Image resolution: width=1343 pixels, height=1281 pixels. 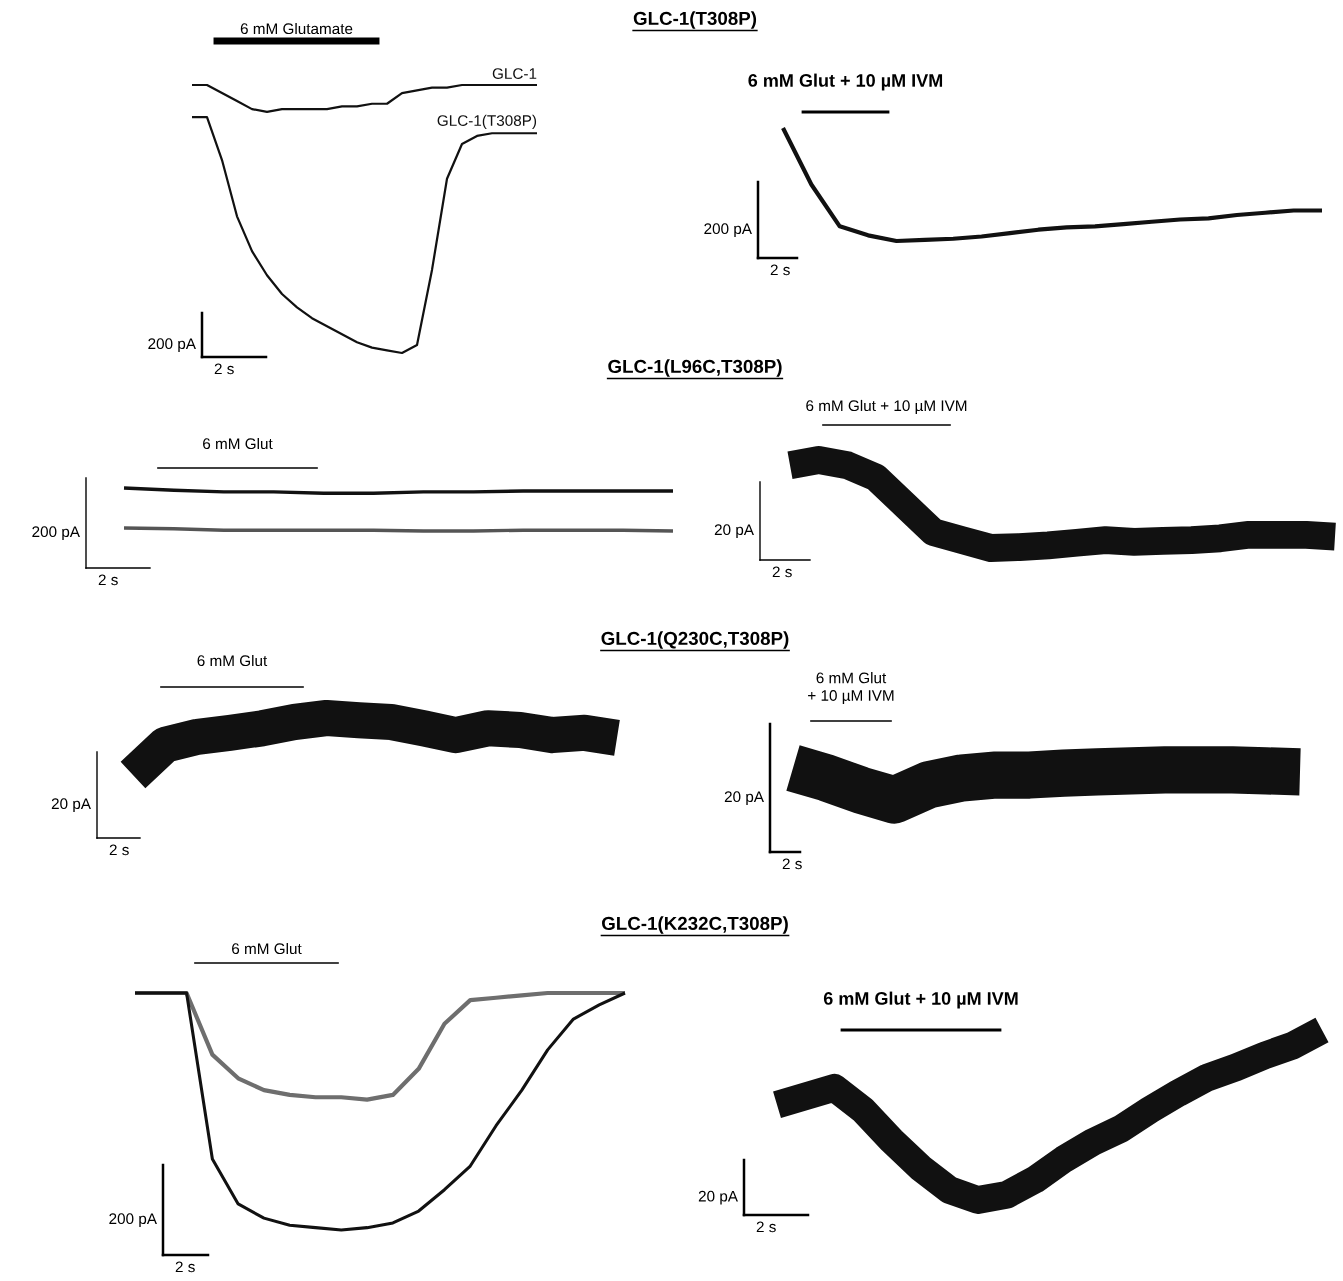 What do you see at coordinates (514, 73) in the screenshot?
I see `series-label: GLC-1` at bounding box center [514, 73].